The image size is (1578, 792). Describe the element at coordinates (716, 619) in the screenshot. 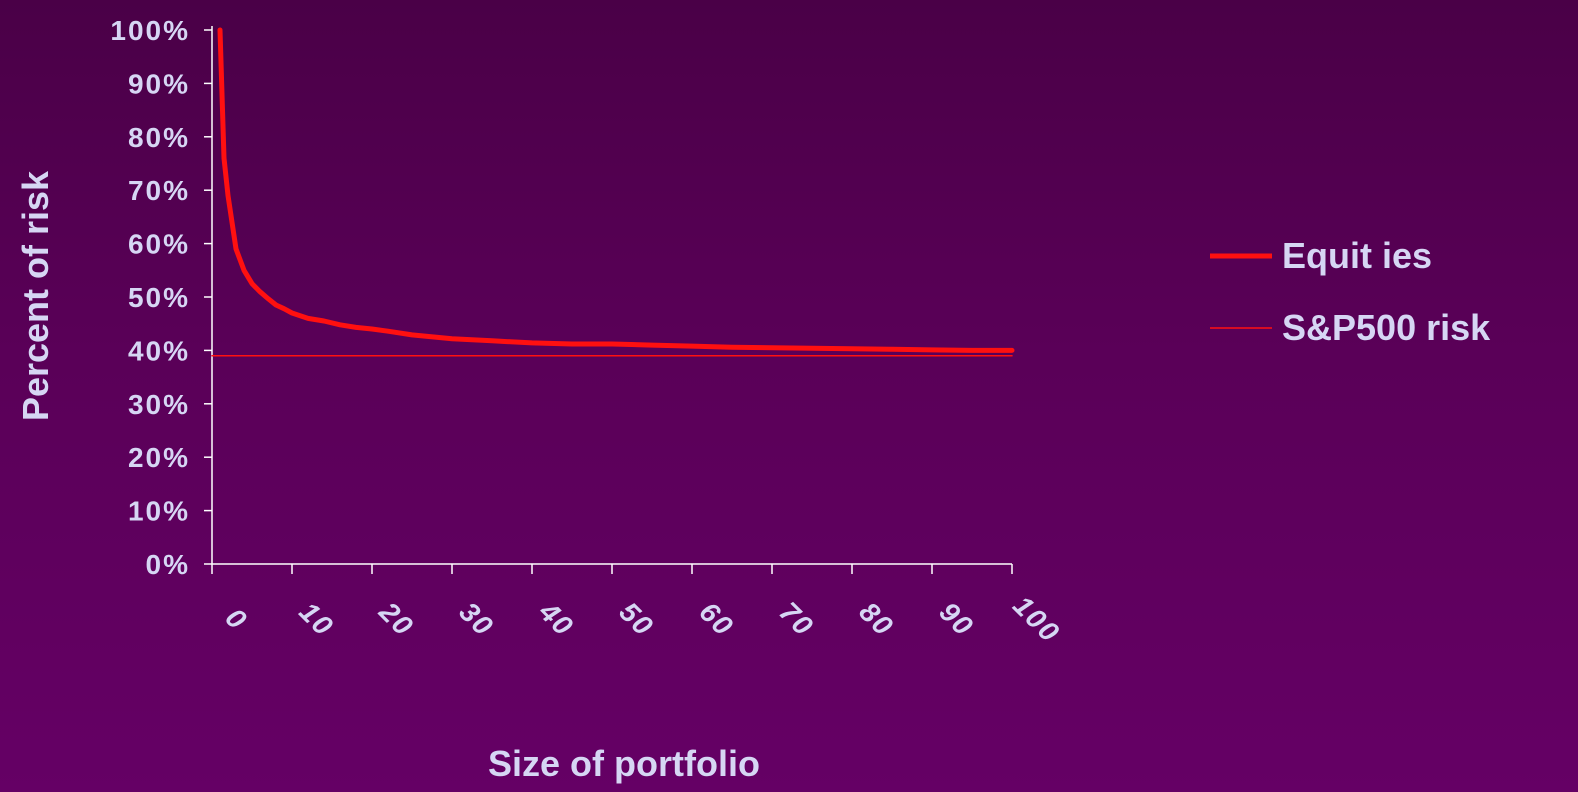

I see `x-tick-label: 60` at that location.